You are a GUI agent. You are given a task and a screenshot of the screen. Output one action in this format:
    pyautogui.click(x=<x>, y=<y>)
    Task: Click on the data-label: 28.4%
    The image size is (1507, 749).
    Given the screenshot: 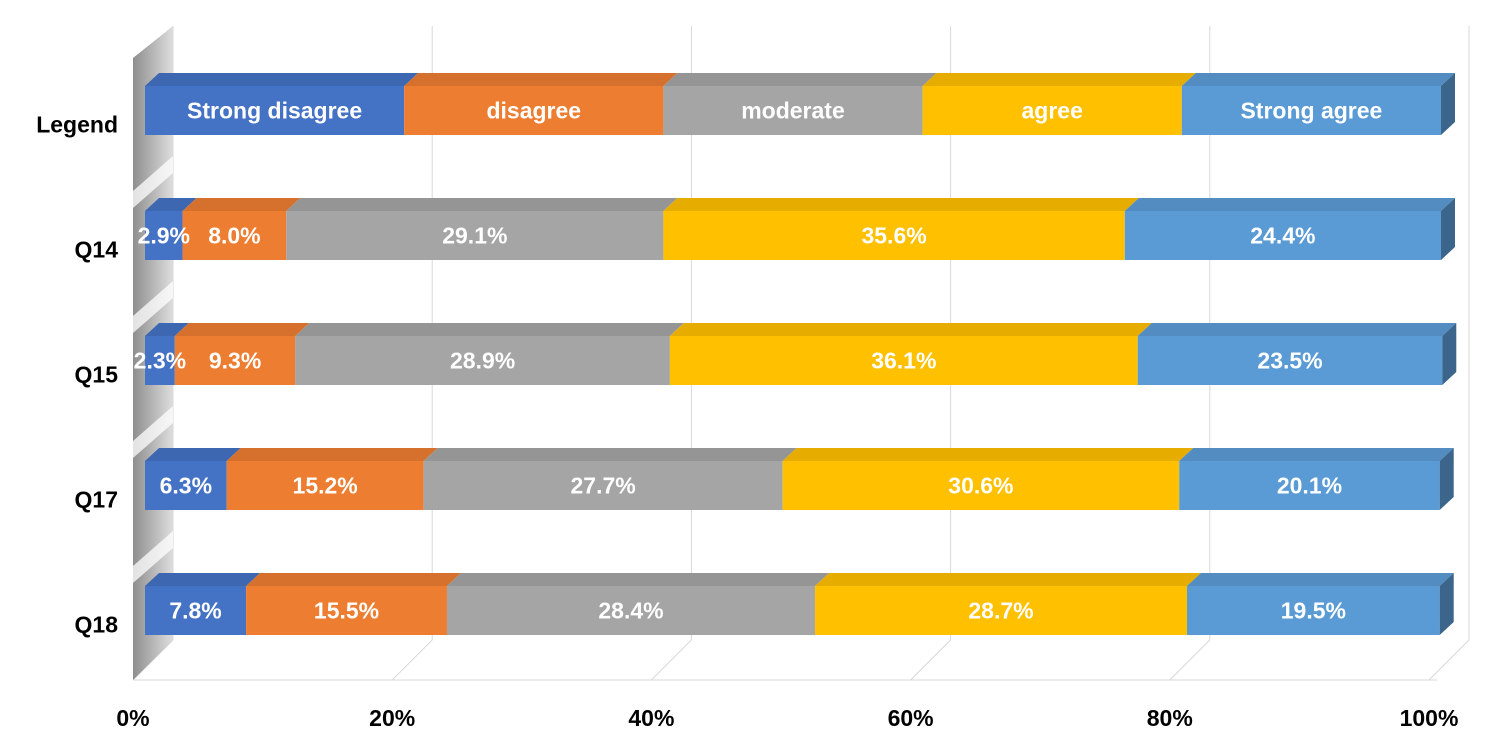 What is the action you would take?
    pyautogui.click(x=630, y=611)
    